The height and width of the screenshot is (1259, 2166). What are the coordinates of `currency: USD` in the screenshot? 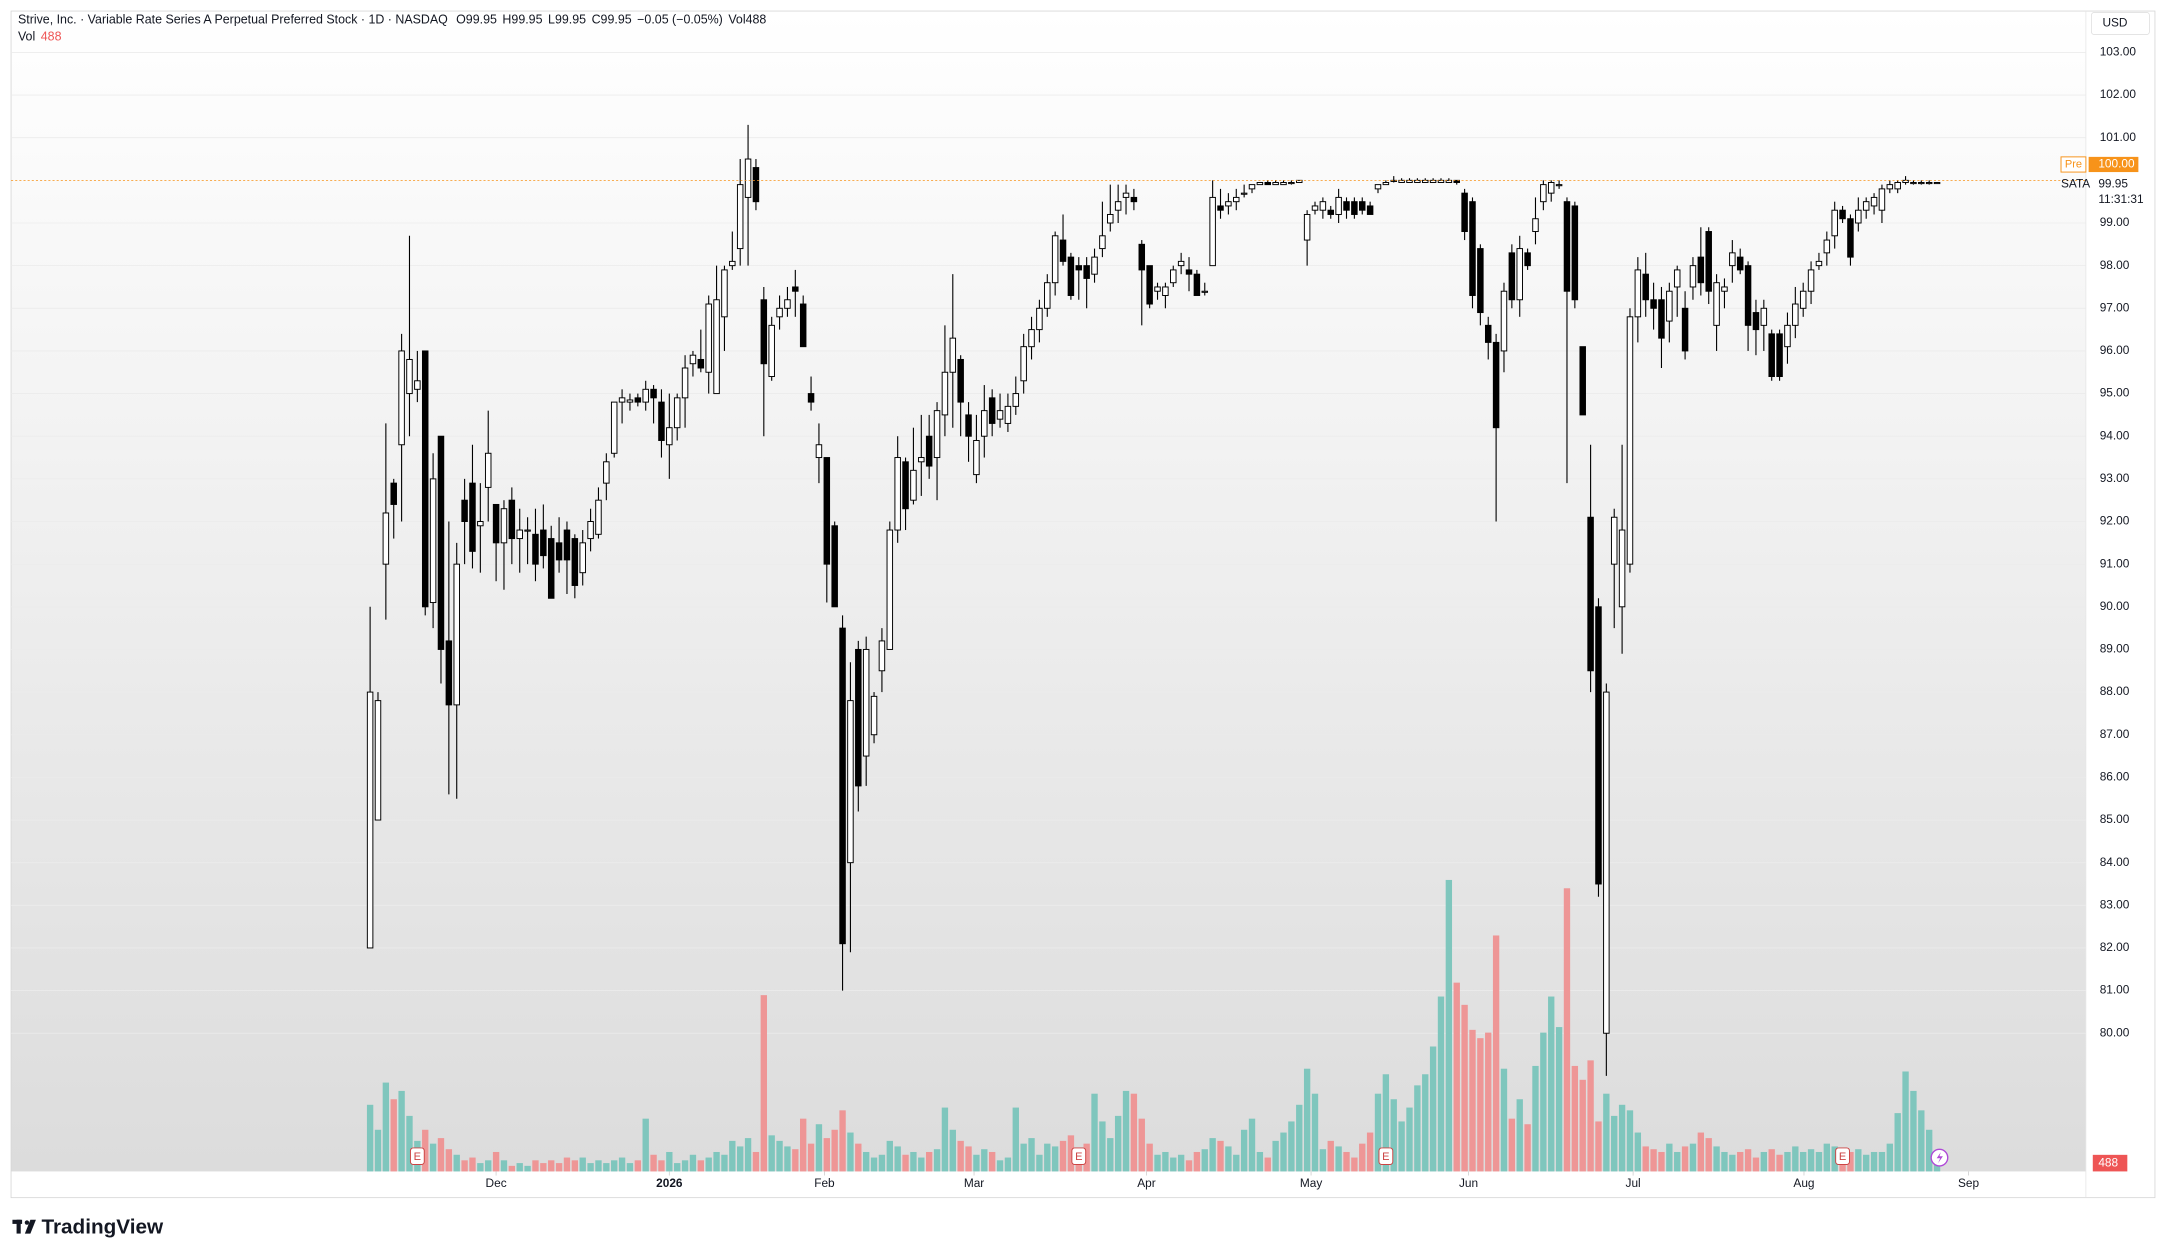 It's located at (2114, 23).